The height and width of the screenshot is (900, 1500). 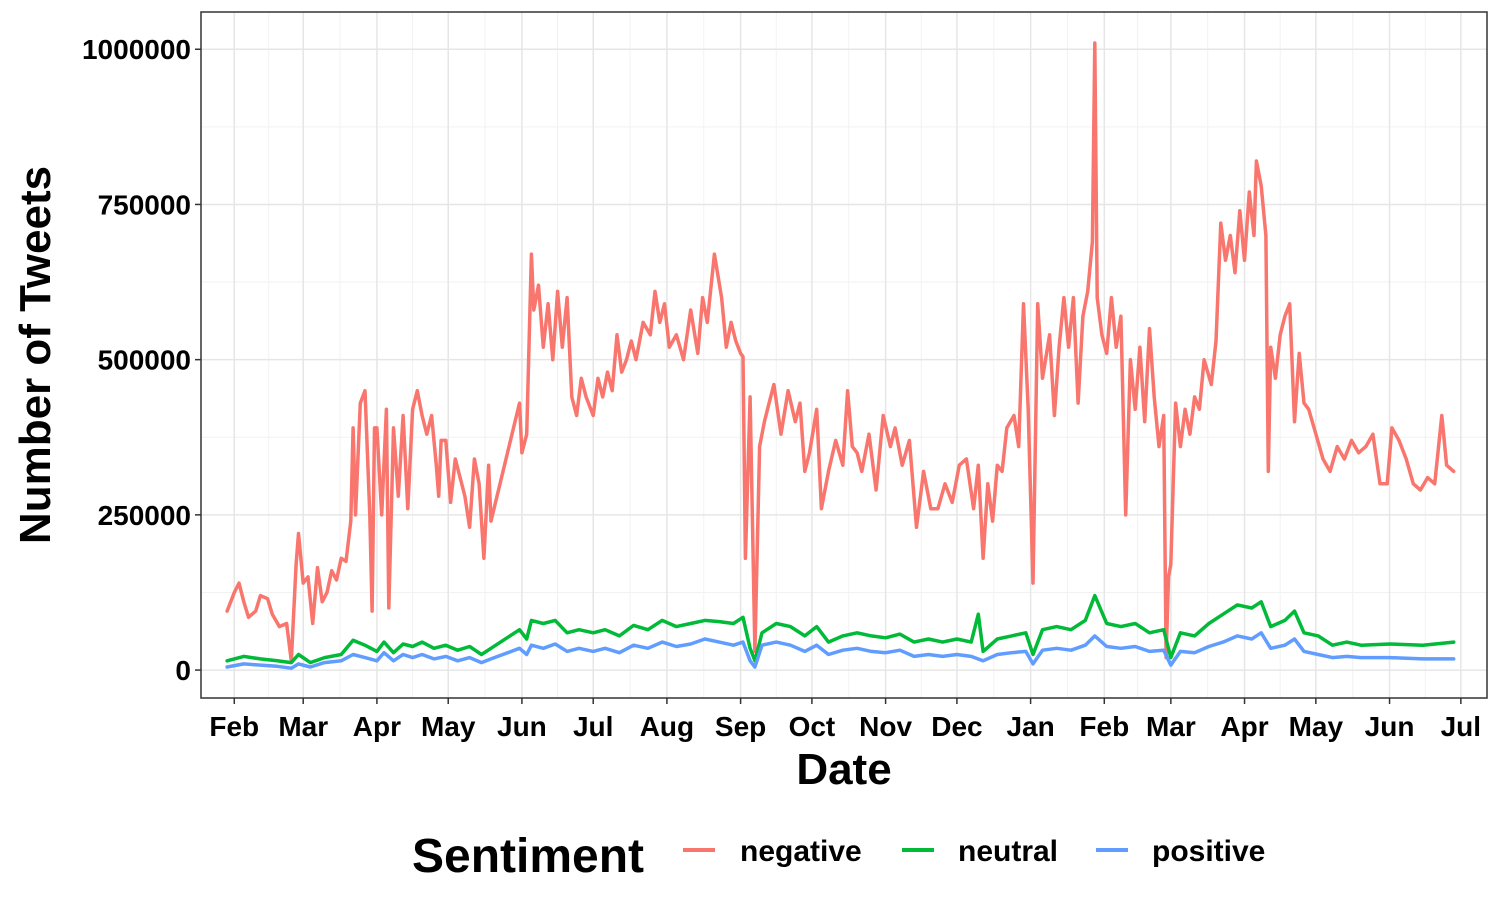 I want to click on y-tick-label: 0, so click(x=183, y=670).